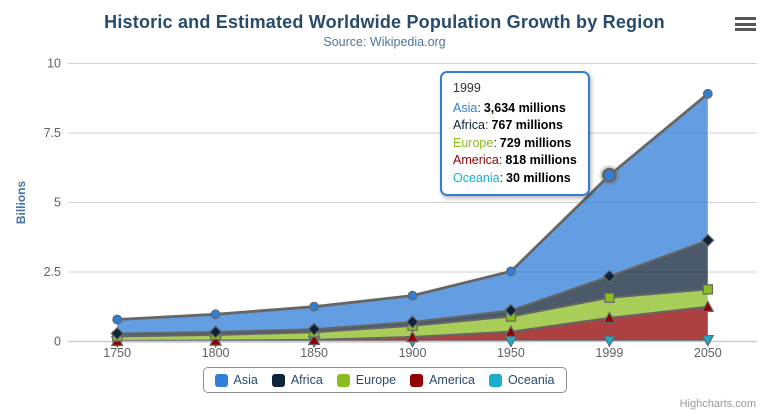 The image size is (769, 416). Describe the element at coordinates (117, 353) in the screenshot. I see `x-tick-label: 1750` at that location.